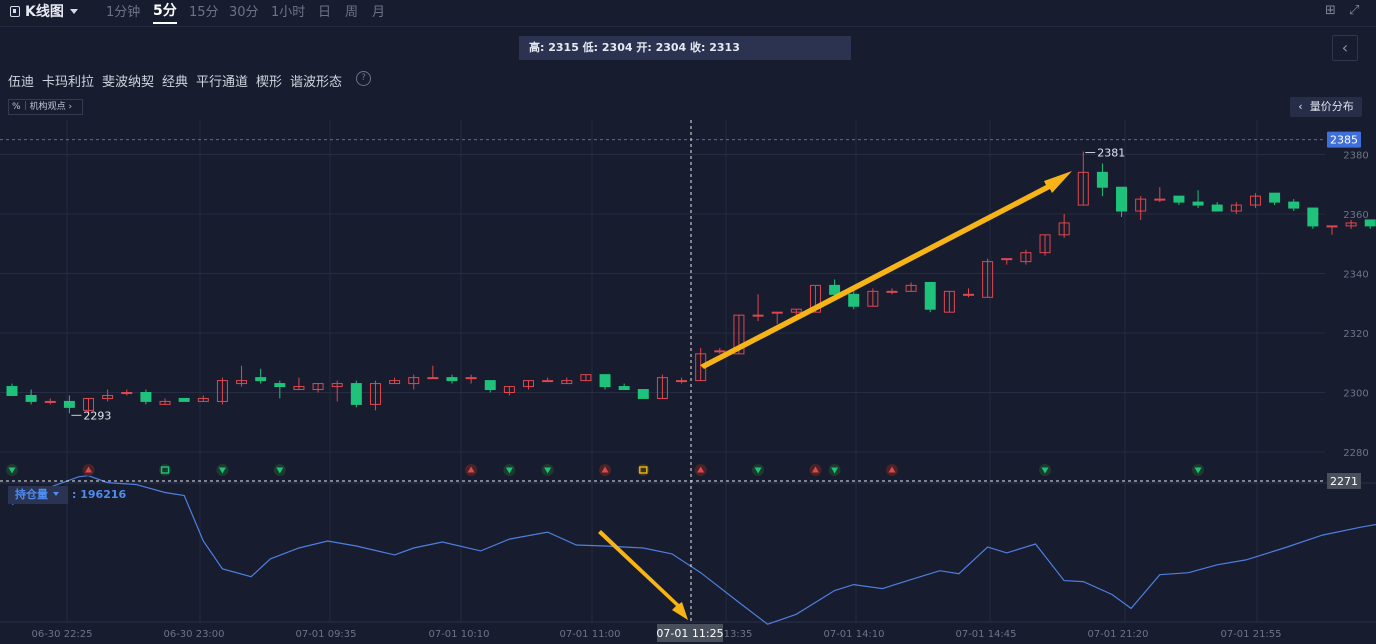 This screenshot has height=644, width=1376. What do you see at coordinates (1326, 107) in the screenshot?
I see `volume-profile-button: ‹ 量价分布` at bounding box center [1326, 107].